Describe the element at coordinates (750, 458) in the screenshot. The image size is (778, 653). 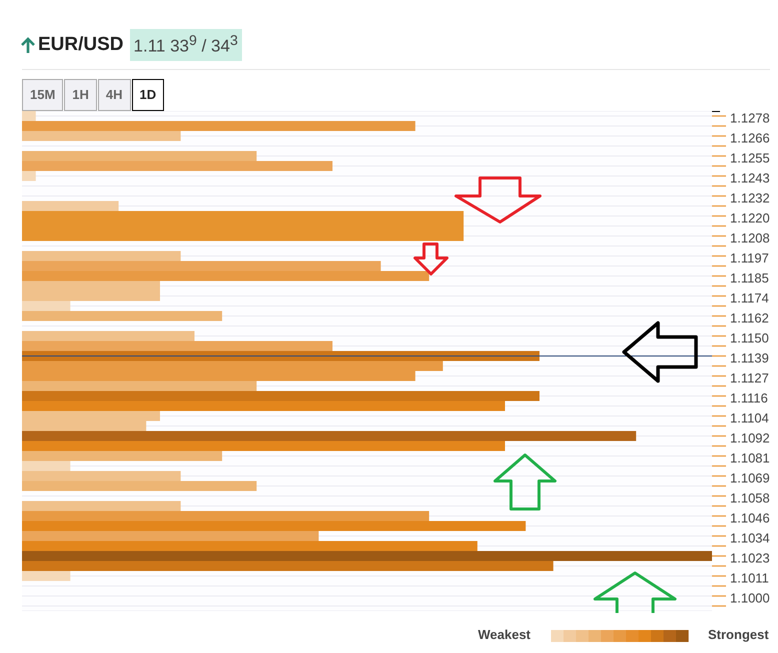
I see `y-tick-label: 1.1081` at that location.